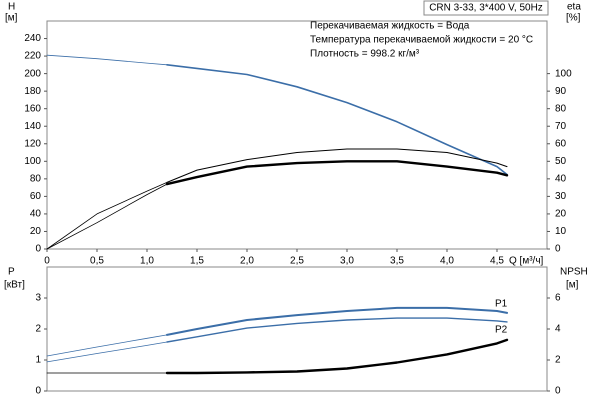  Describe the element at coordinates (147, 261) in the screenshot. I see `x-tick-label: 1,0` at that location.